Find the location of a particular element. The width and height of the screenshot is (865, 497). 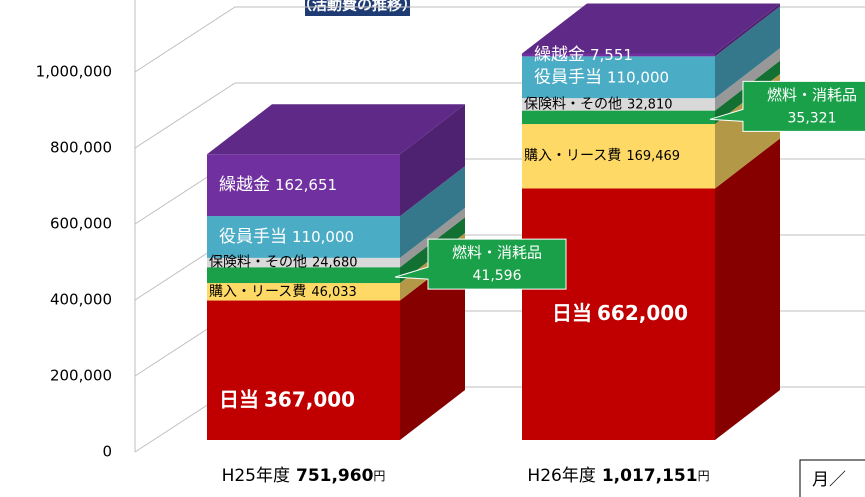

segment-value: 162,651 is located at coordinates (306, 185).